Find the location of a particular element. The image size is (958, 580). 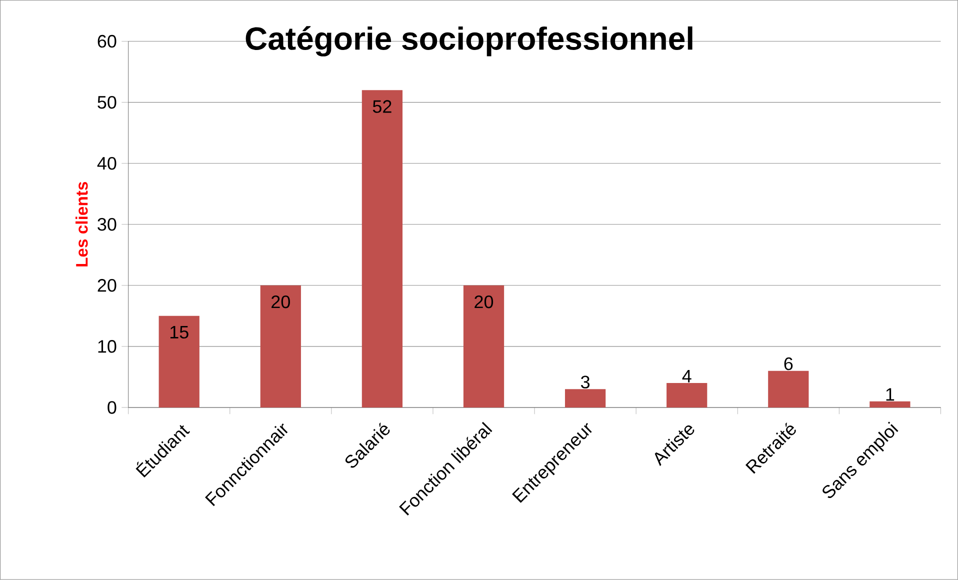

data-label: 52 is located at coordinates (382, 107).